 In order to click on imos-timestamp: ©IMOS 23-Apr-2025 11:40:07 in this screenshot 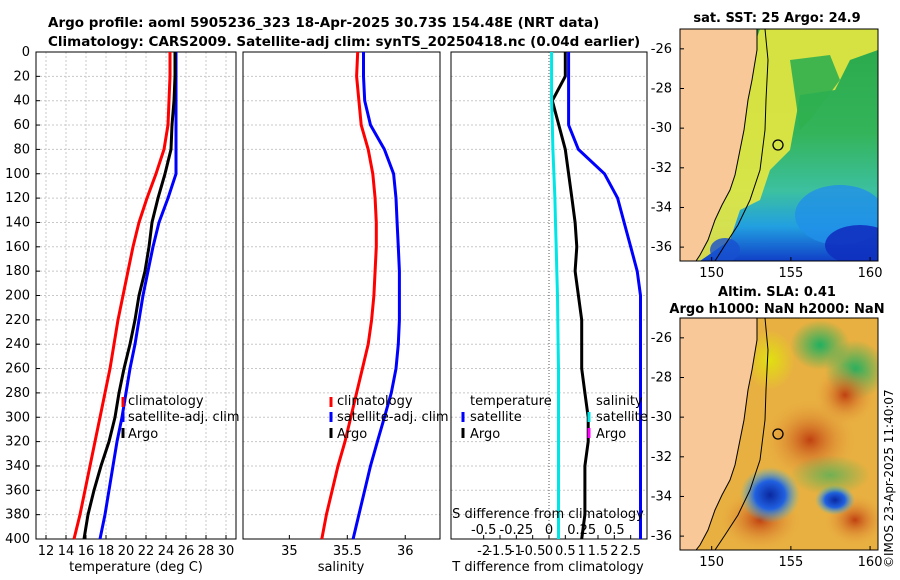, I will do `click(889, 478)`.